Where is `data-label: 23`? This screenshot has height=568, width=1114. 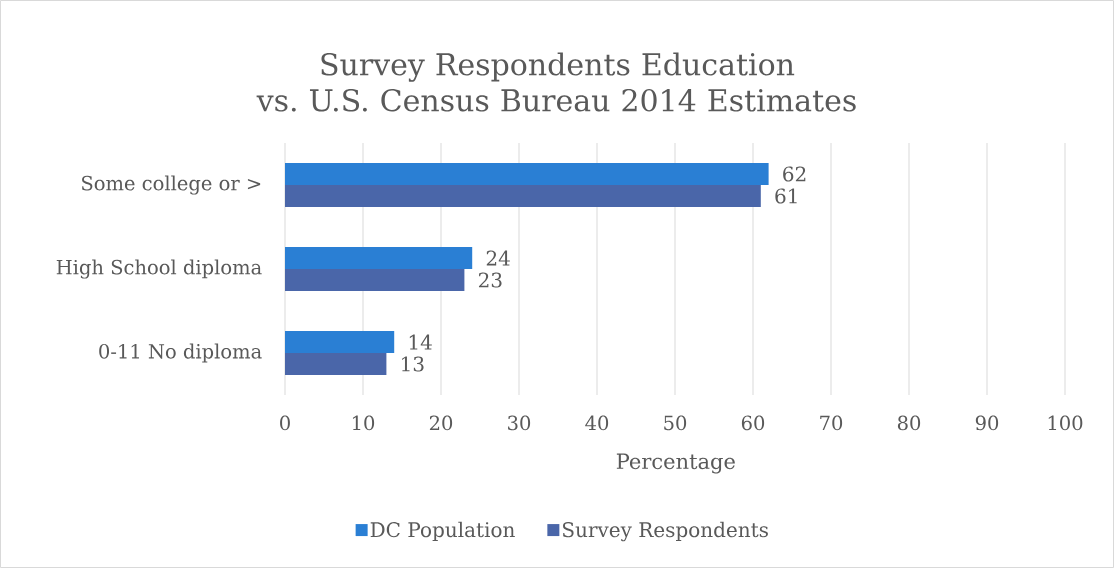 data-label: 23 is located at coordinates (490, 280).